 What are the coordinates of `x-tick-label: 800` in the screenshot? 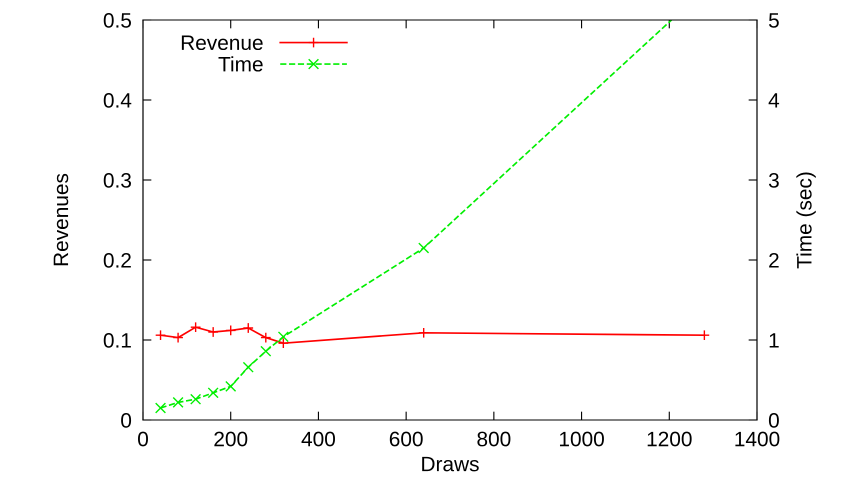 It's located at (493, 439).